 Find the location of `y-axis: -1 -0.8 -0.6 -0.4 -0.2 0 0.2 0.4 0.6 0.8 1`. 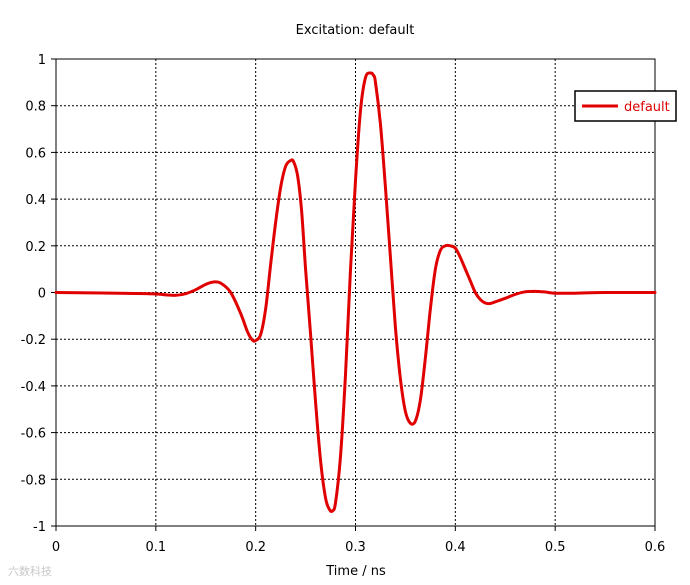

y-axis: -1 -0.8 -0.6 -0.4 -0.2 0 0.2 0.4 0.6 0.8 1 is located at coordinates (38, 294).